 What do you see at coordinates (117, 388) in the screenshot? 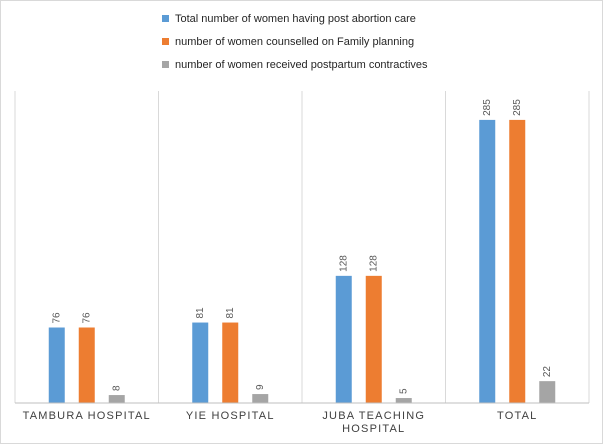
I see `data-label: 8` at bounding box center [117, 388].